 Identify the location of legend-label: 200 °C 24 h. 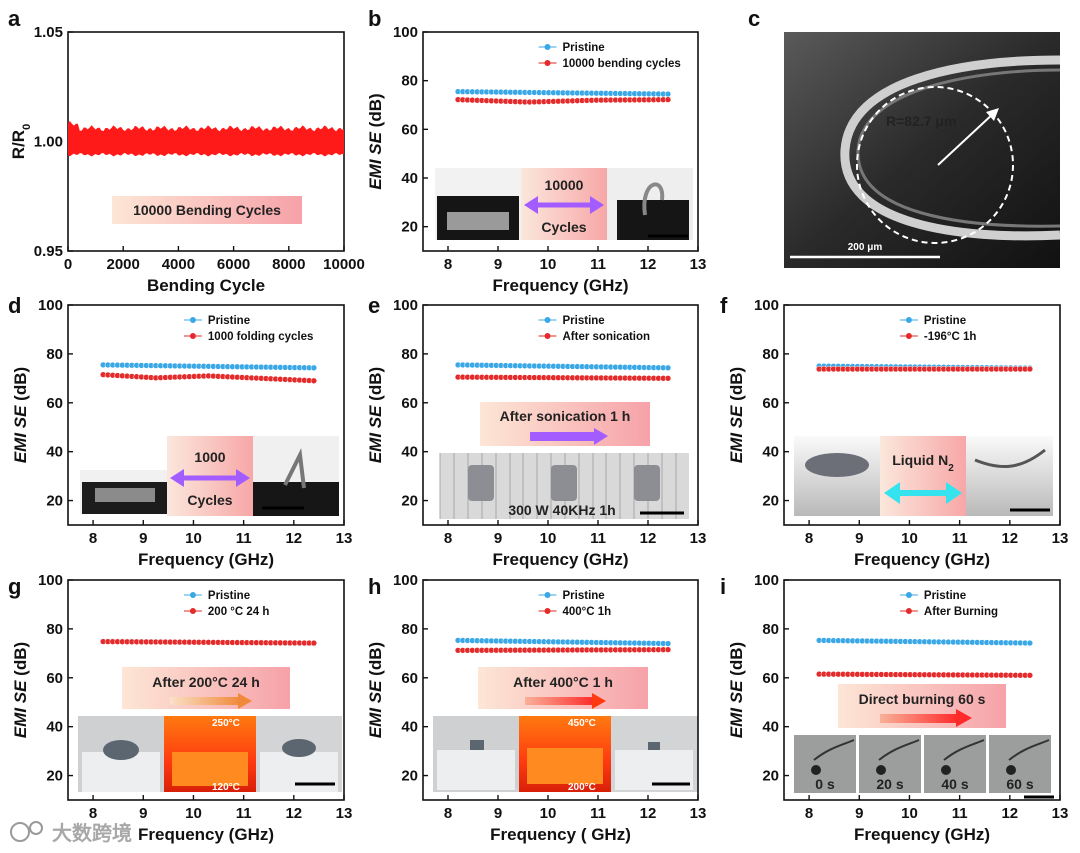
(238, 612).